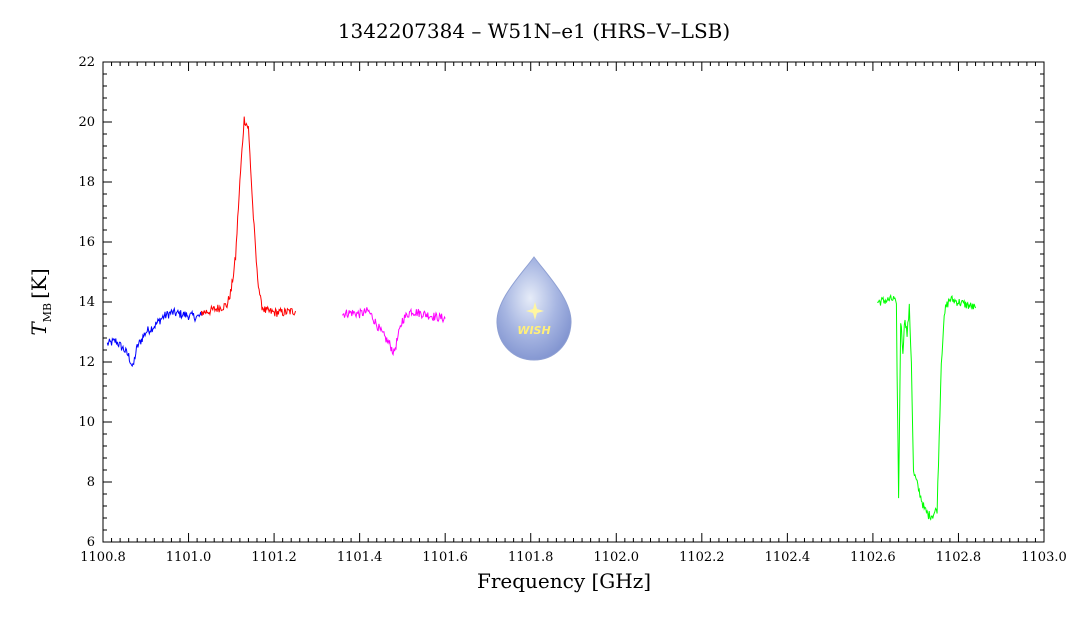 This screenshot has width=1068, height=618. I want to click on y-axis-label: TMB [K], so click(40, 301).